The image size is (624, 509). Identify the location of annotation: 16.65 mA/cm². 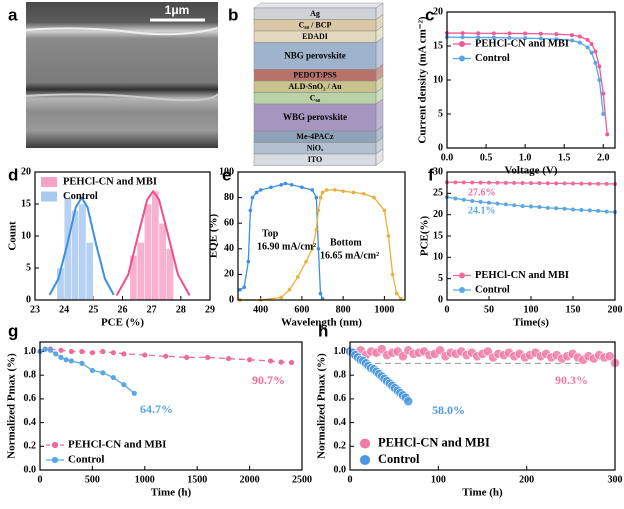
(349, 255).